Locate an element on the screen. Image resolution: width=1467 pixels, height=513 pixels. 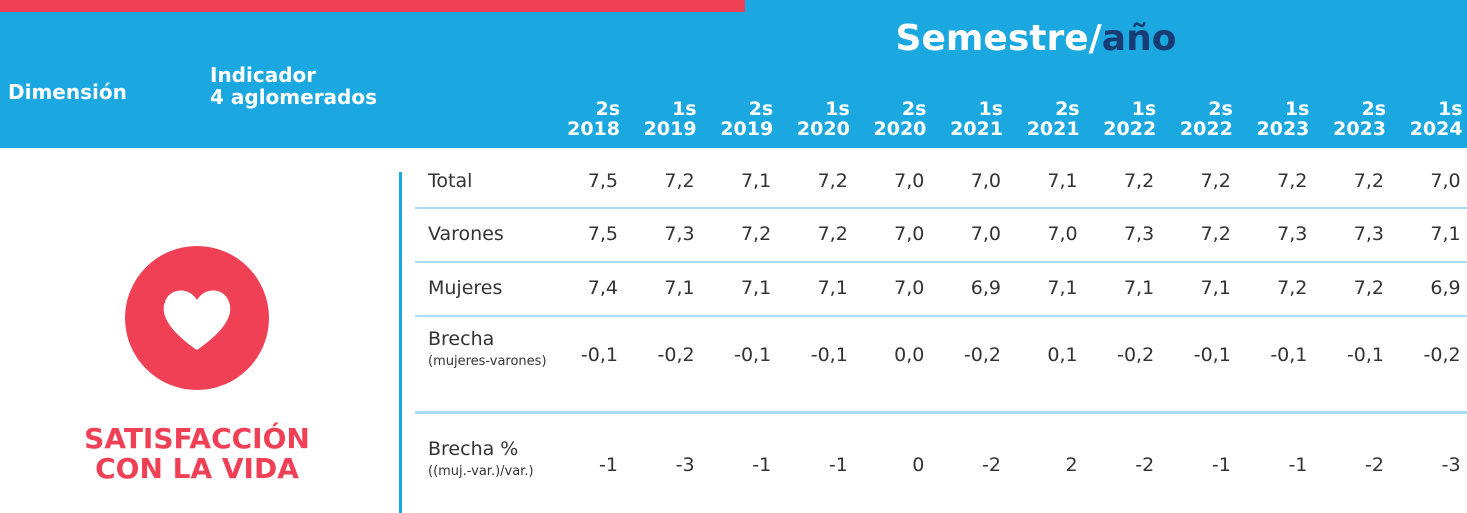
divider is located at coordinates (400, 342).